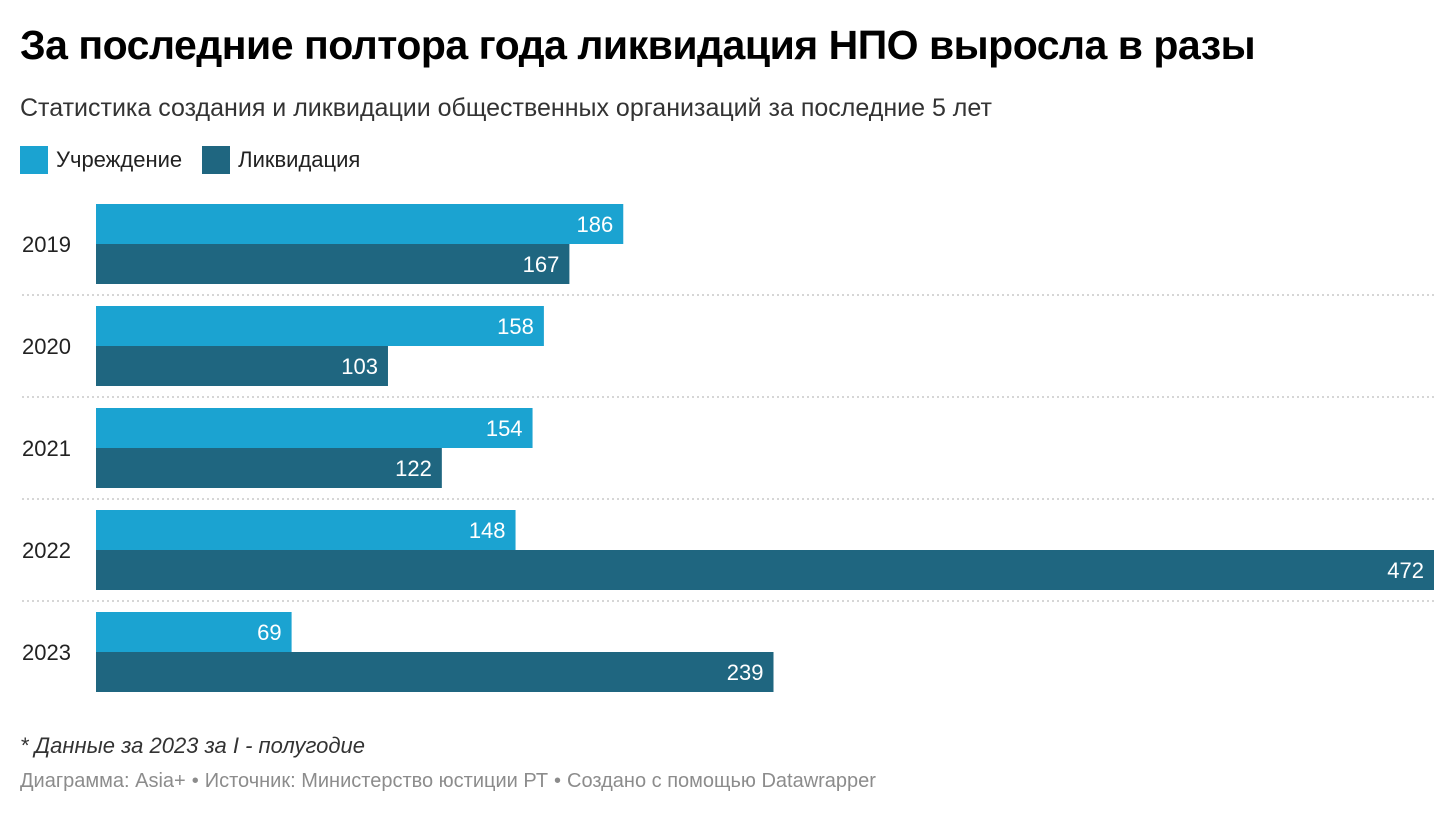  What do you see at coordinates (413, 468) in the screenshot?
I see `data-label: 122` at bounding box center [413, 468].